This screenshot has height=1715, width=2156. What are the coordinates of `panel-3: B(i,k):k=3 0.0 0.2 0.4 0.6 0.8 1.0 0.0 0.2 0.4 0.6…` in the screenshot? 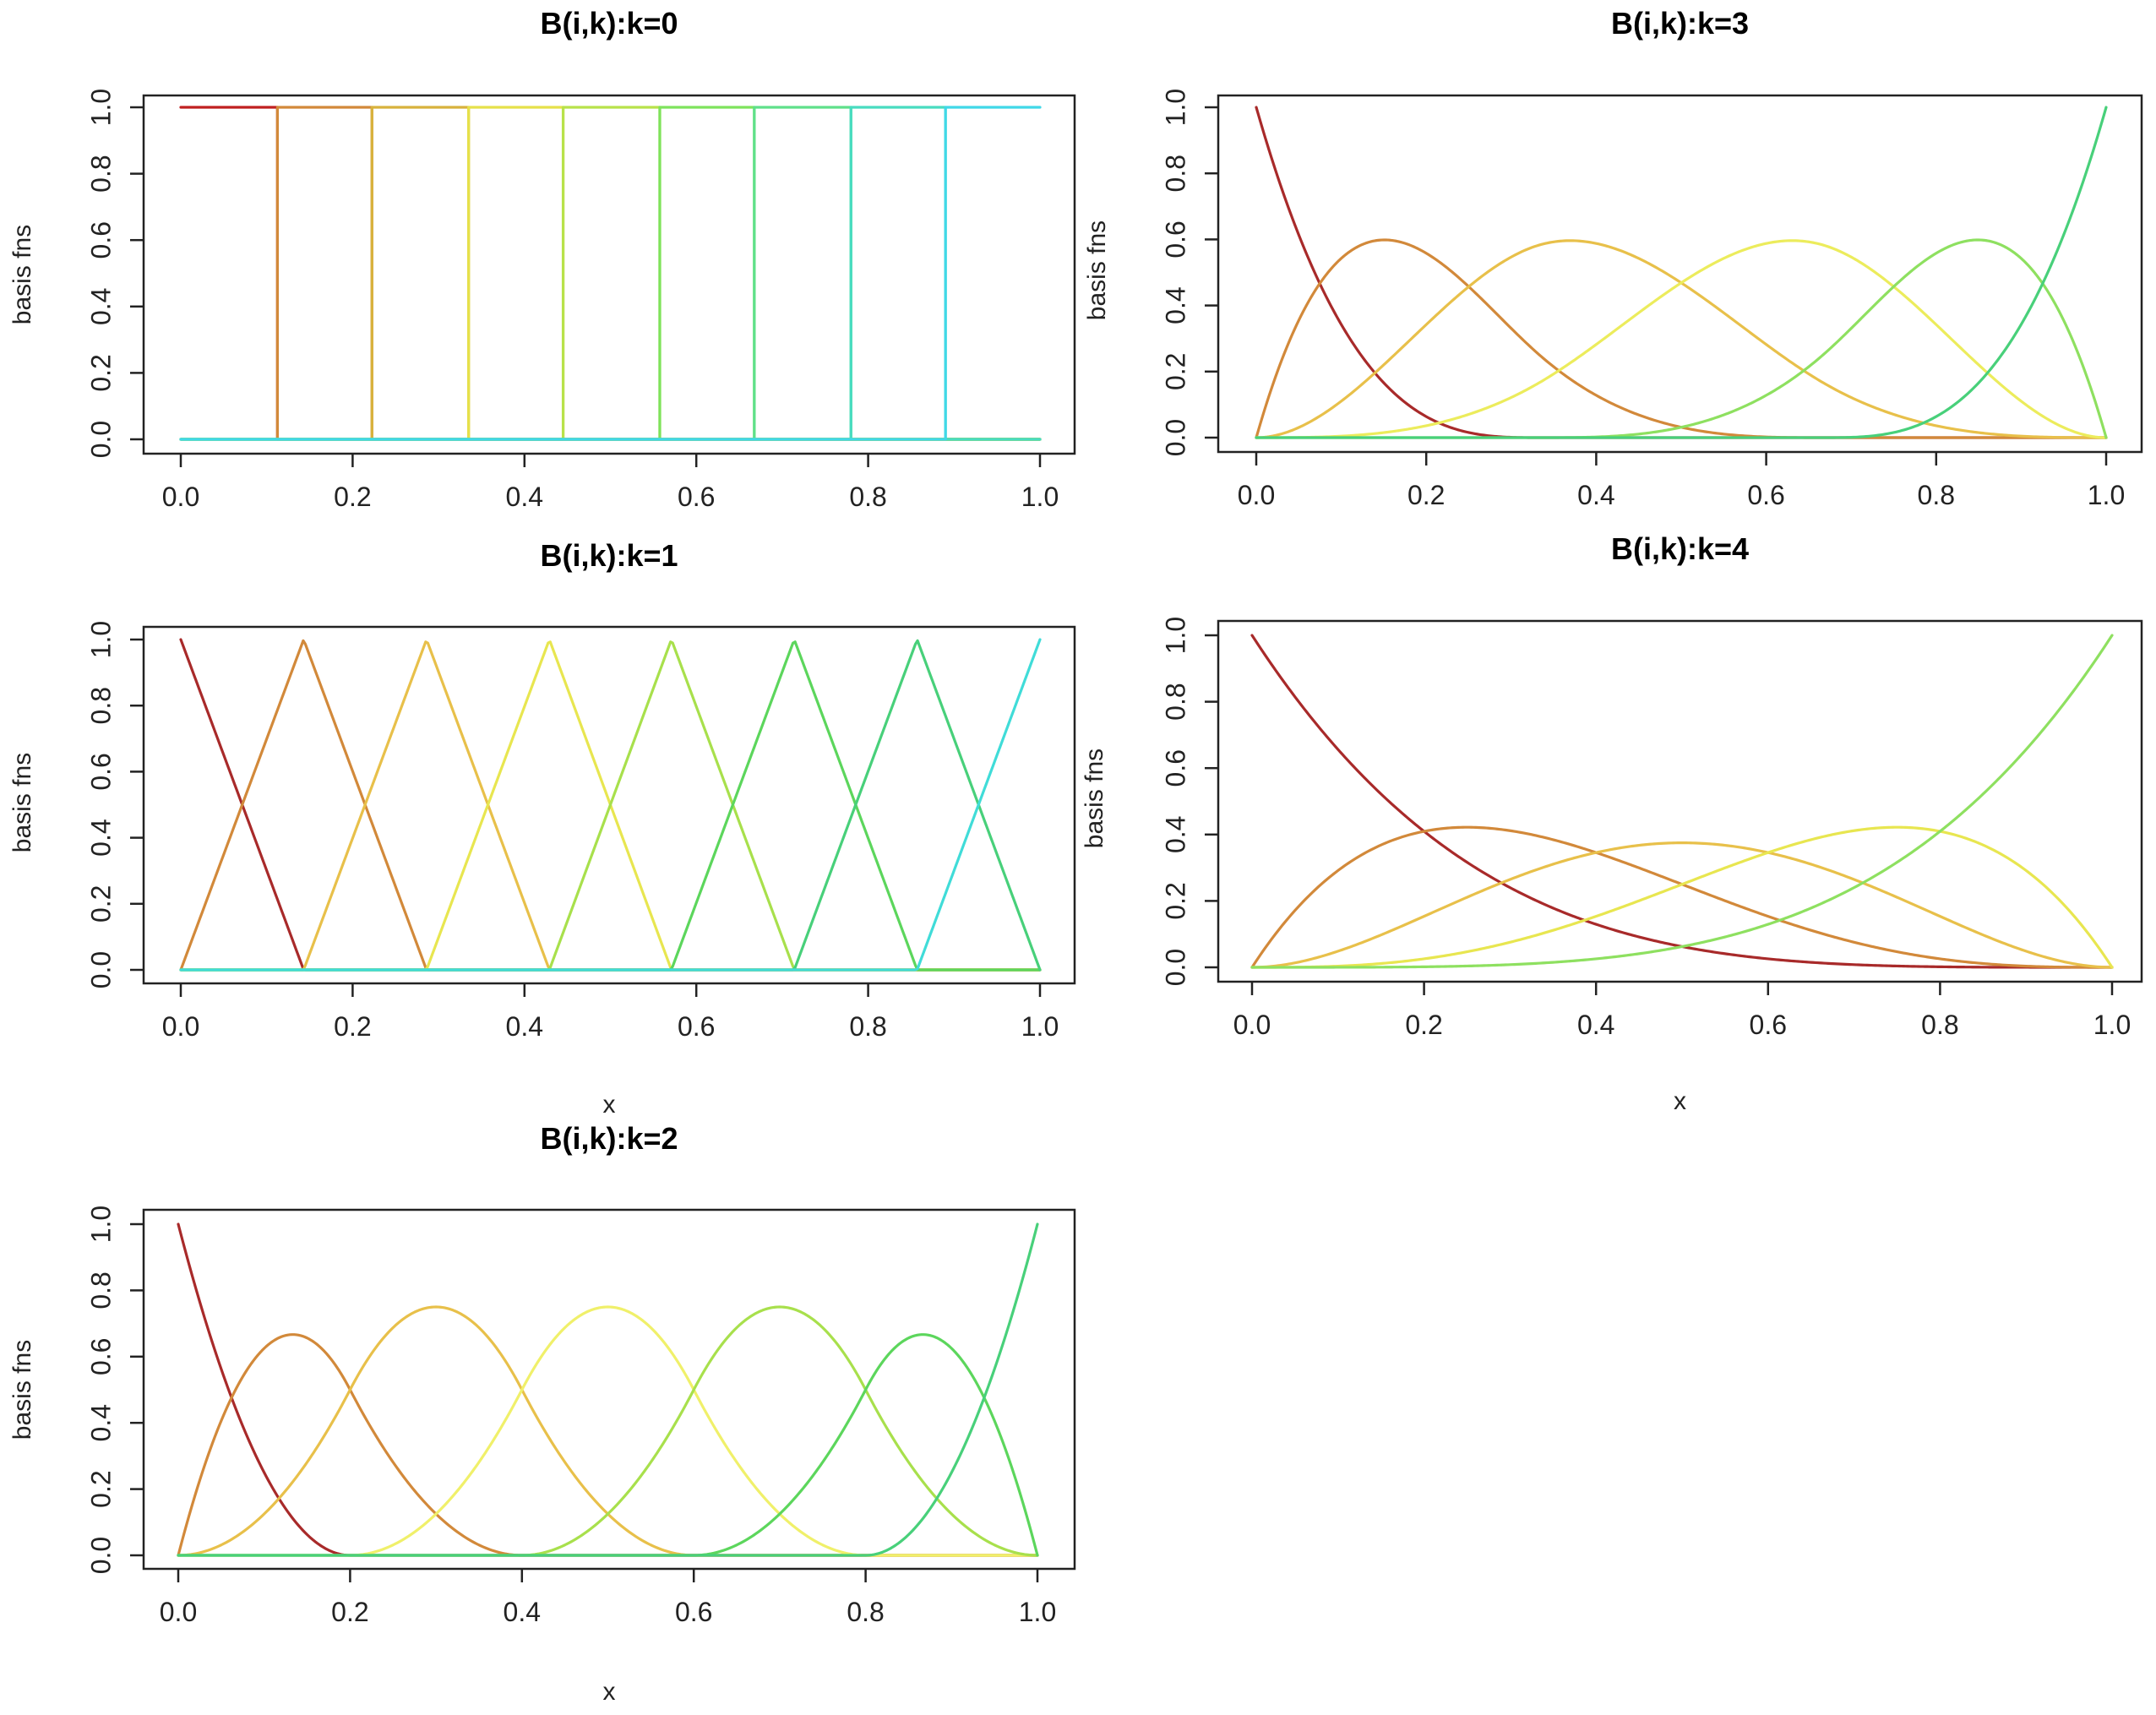 It's located at (1613, 258).